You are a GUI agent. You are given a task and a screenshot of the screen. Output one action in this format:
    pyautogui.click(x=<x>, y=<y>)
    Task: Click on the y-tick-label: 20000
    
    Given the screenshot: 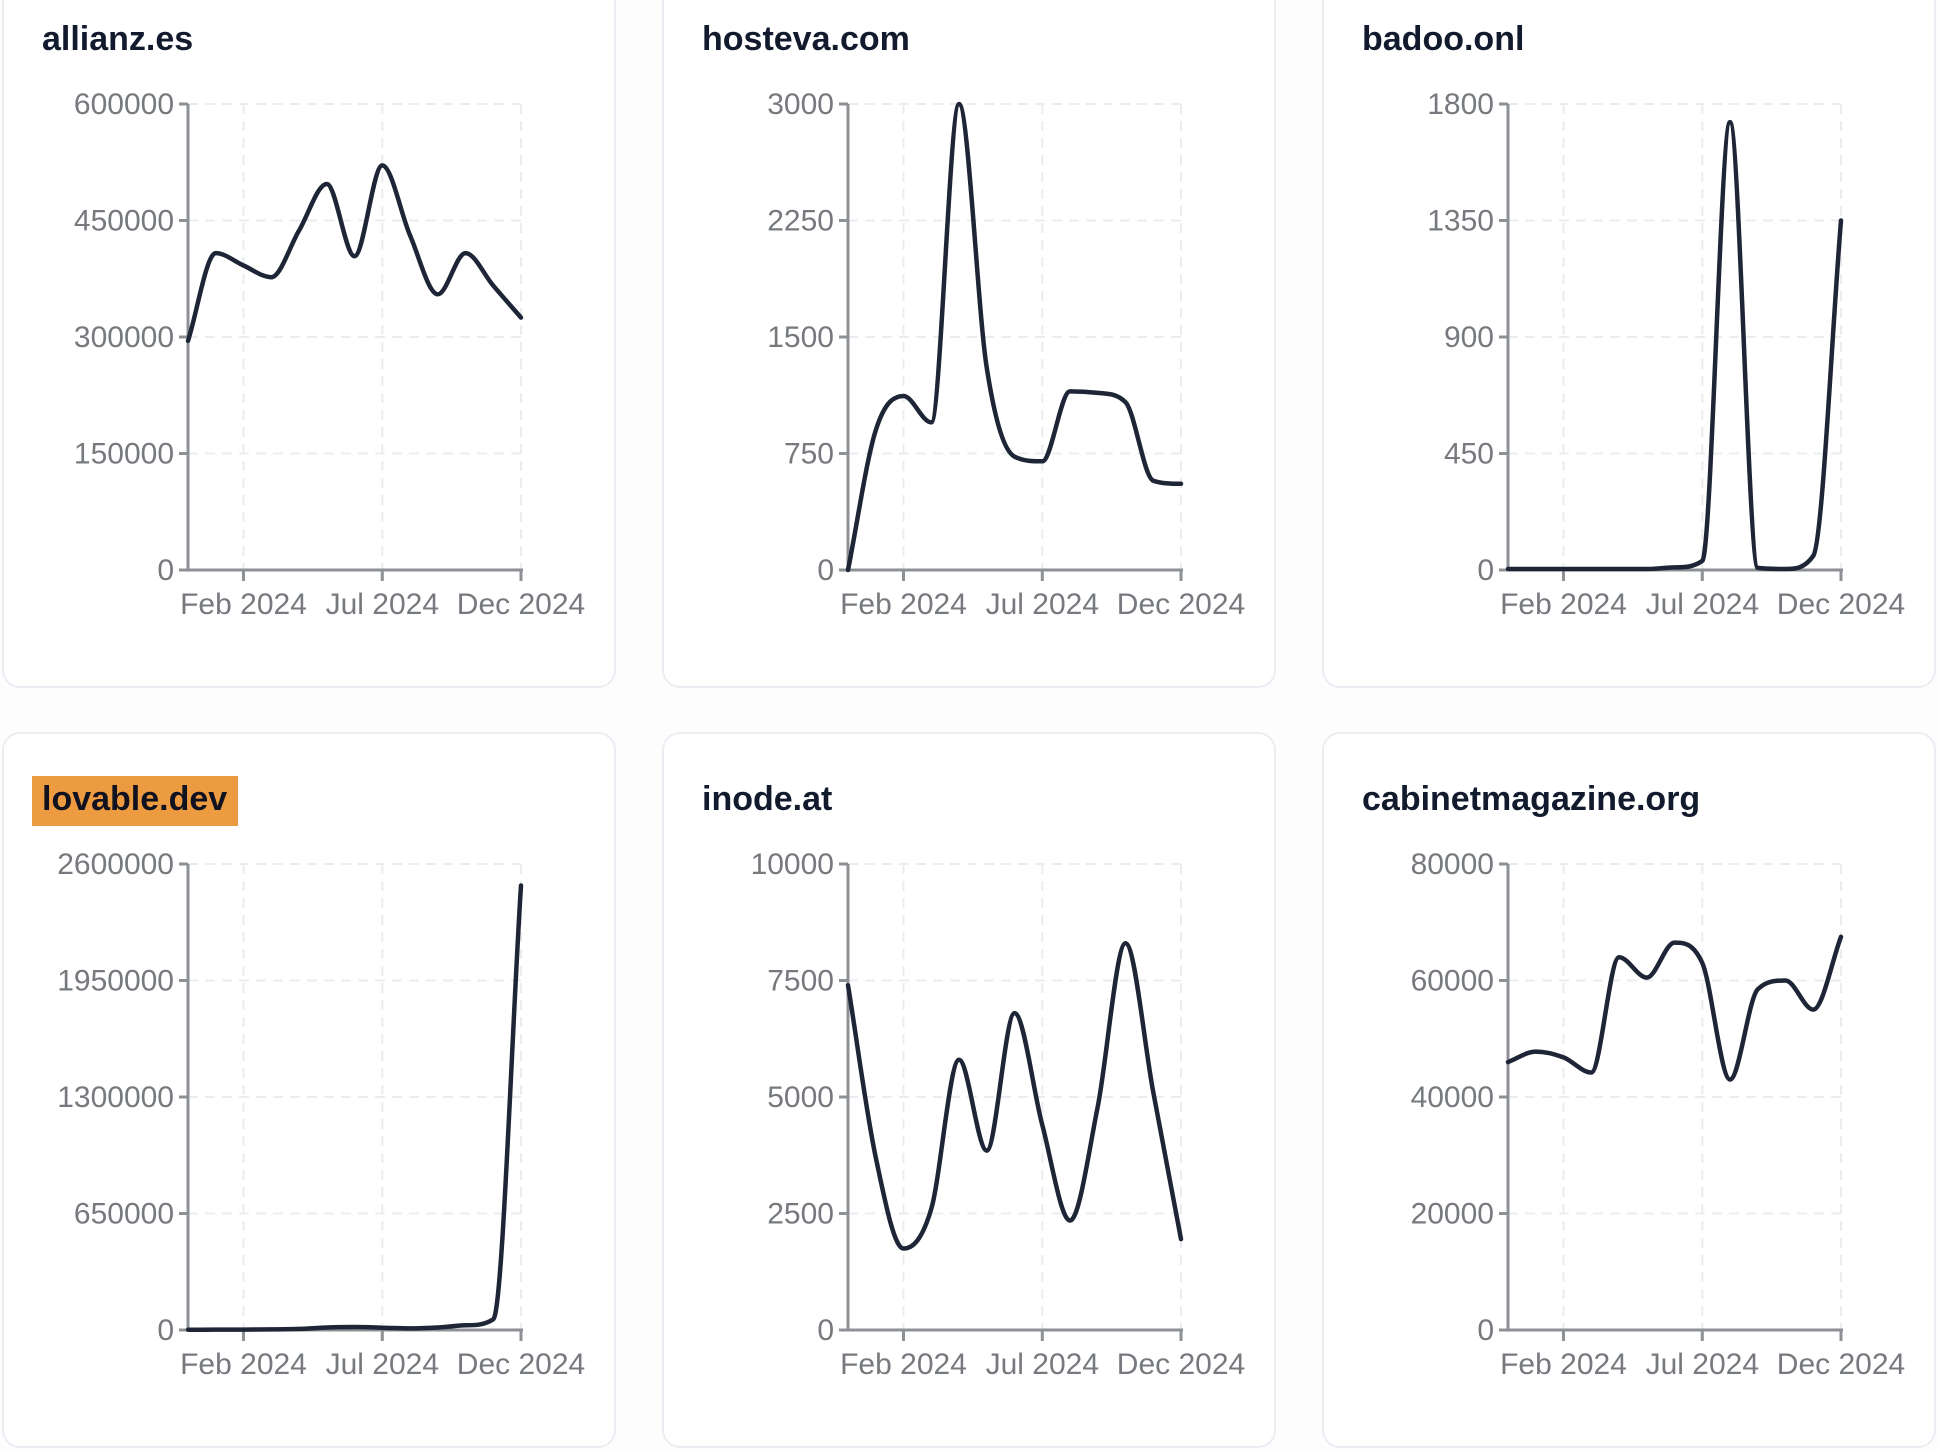 What is the action you would take?
    pyautogui.click(x=1452, y=1214)
    